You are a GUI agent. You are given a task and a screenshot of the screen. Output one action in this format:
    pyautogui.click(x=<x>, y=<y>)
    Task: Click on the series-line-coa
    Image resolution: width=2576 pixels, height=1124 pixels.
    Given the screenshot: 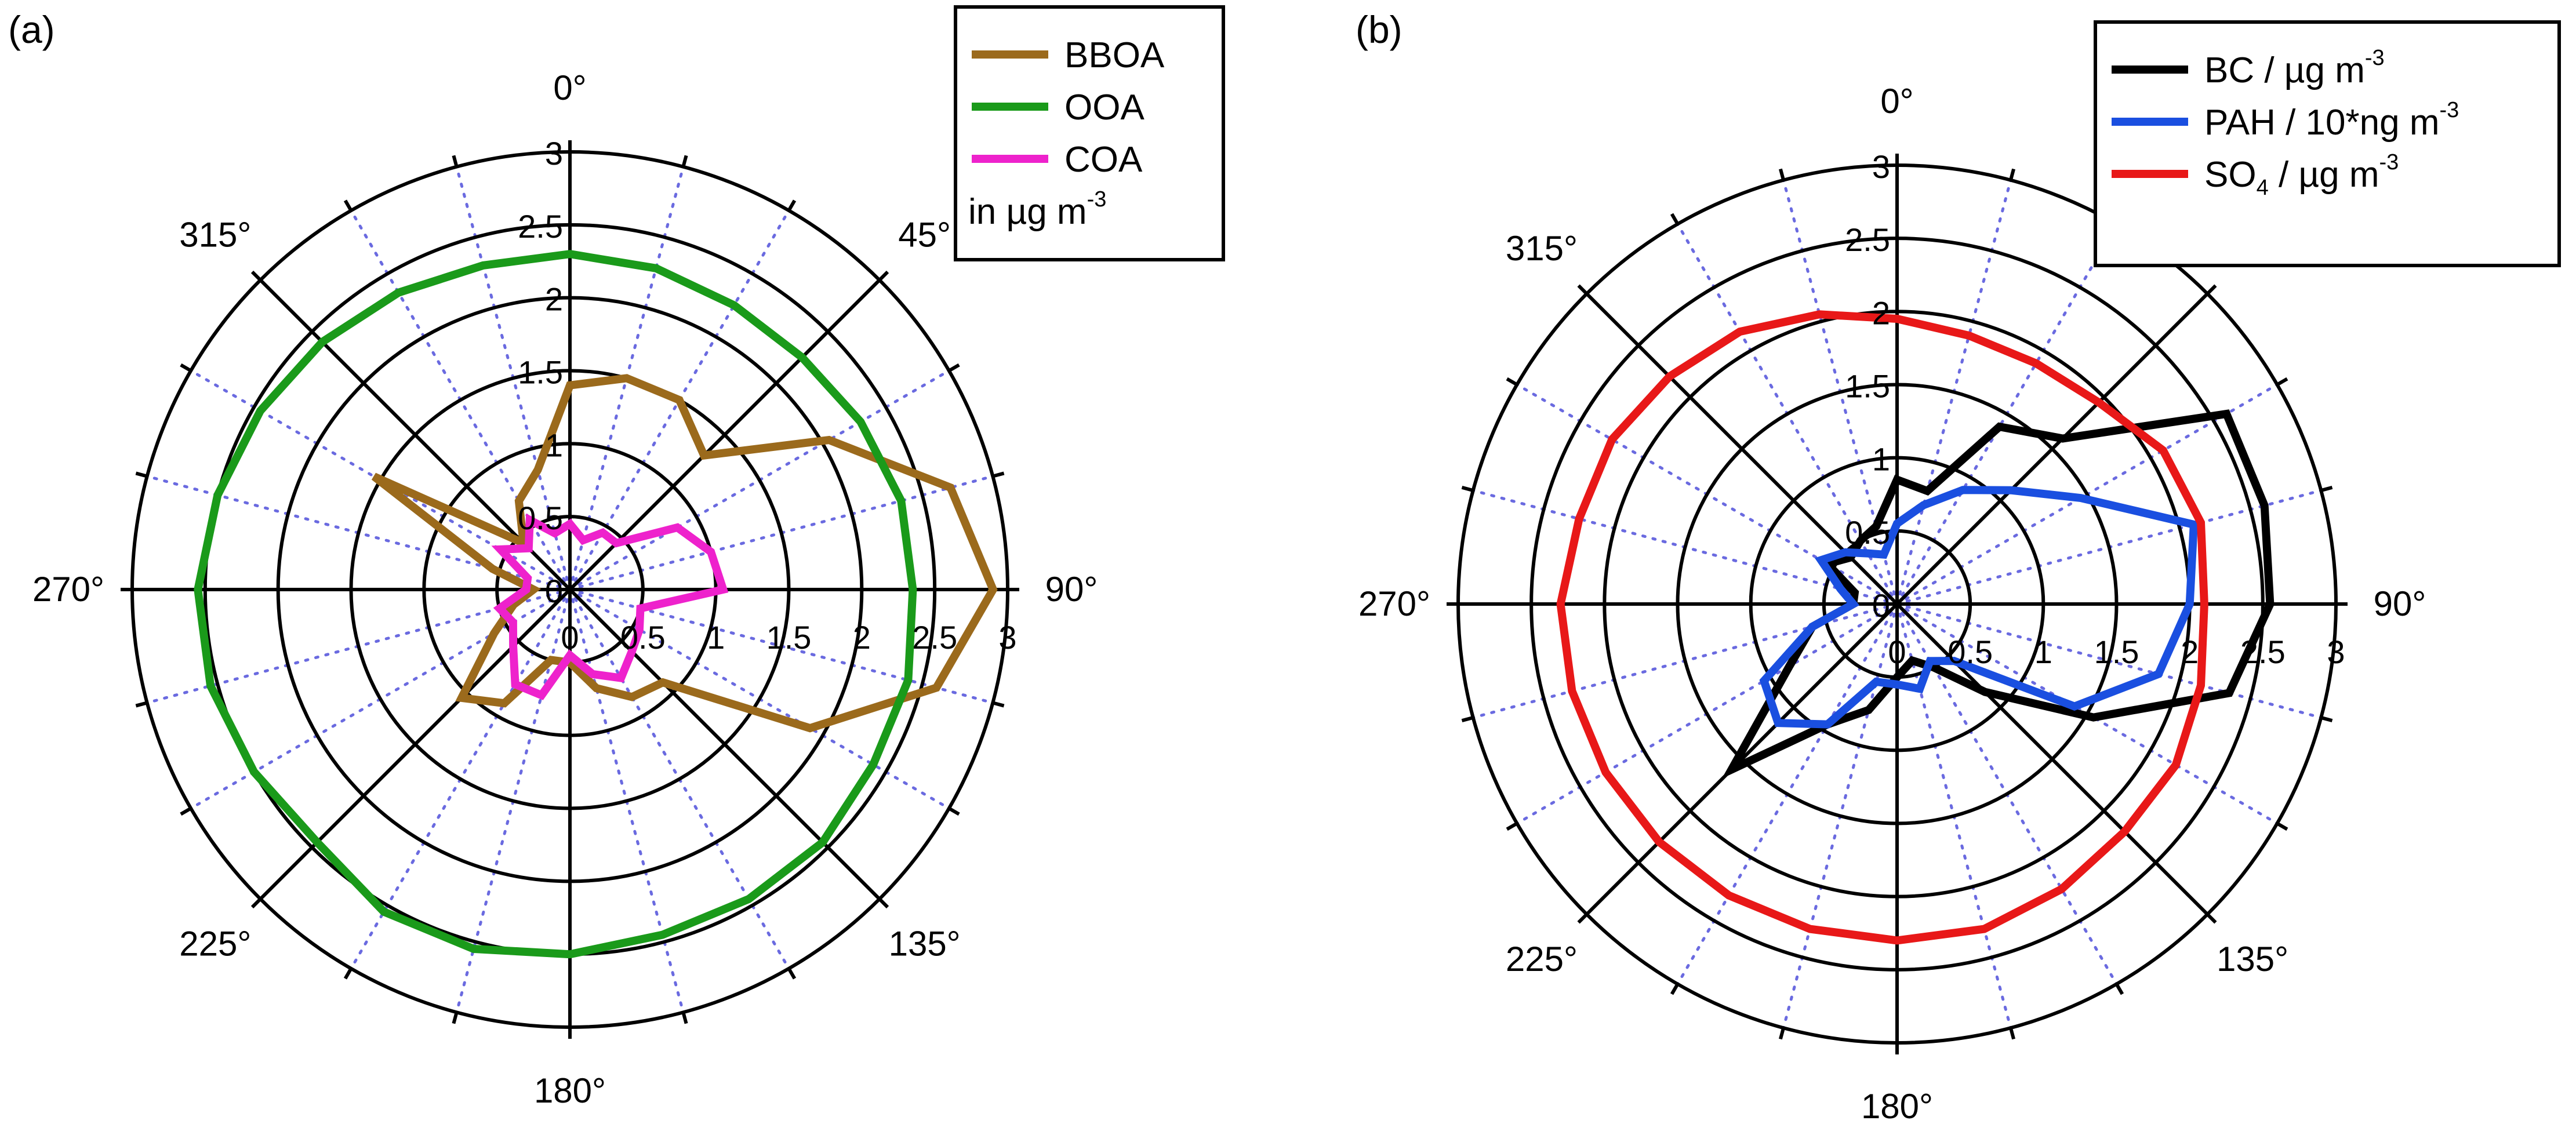 What is the action you would take?
    pyautogui.click(x=610, y=606)
    